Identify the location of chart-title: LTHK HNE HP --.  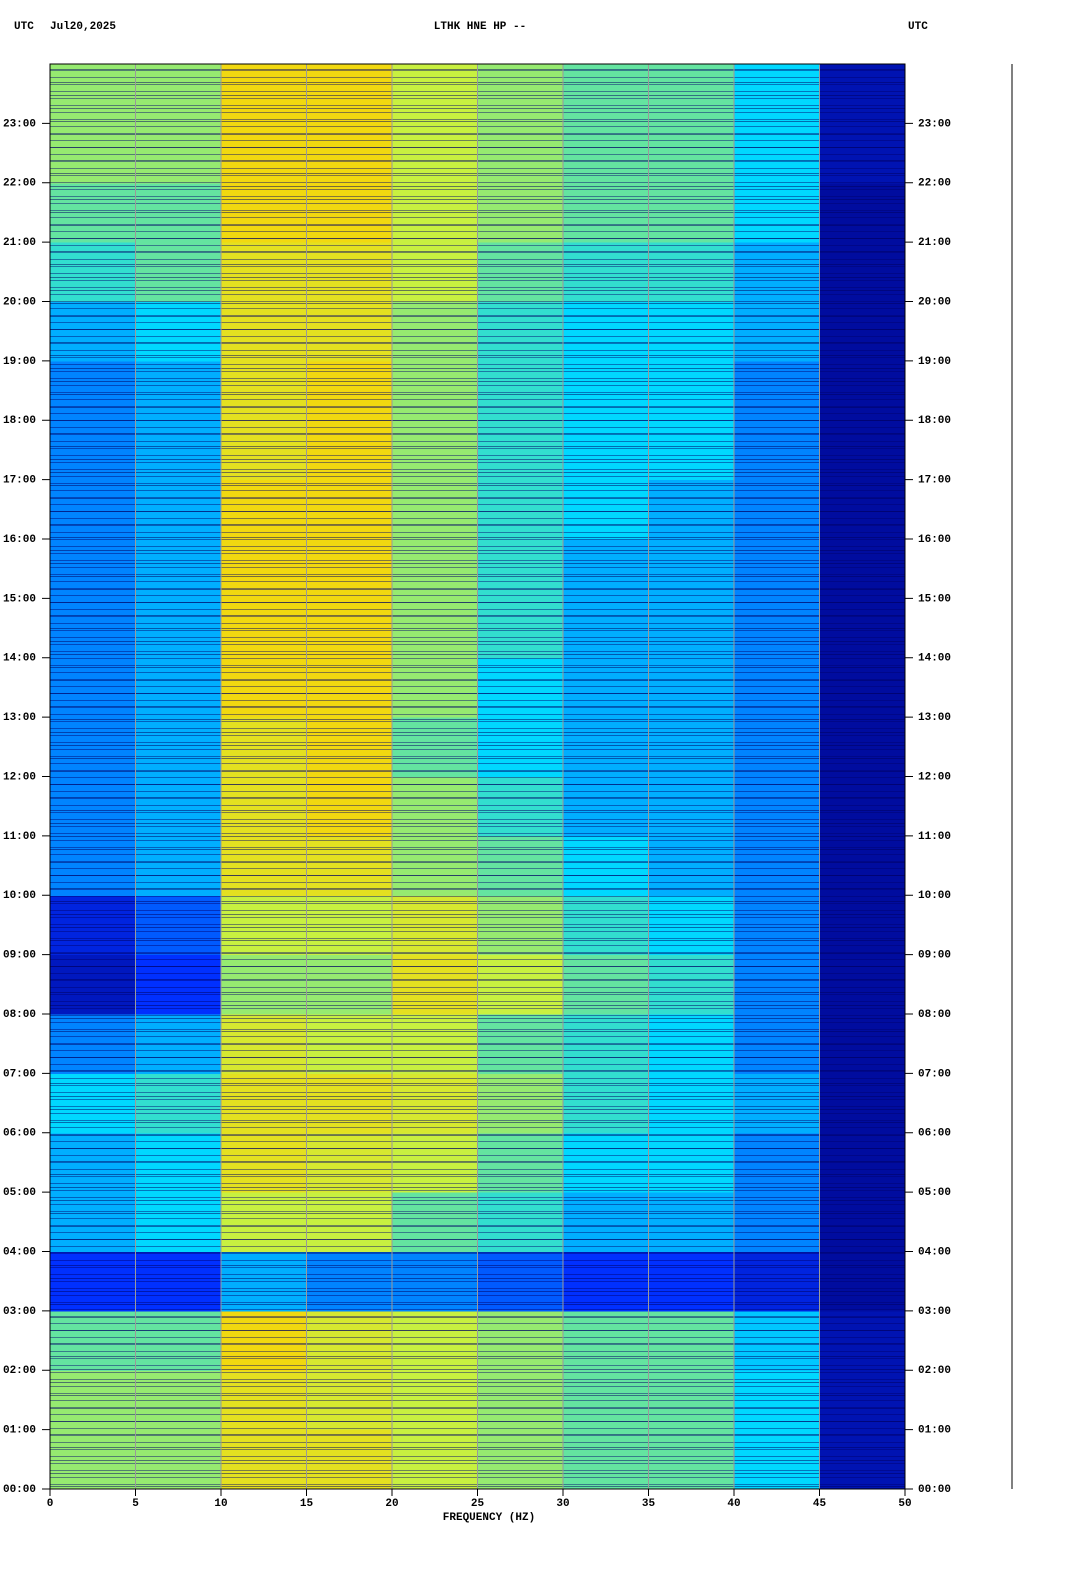
(480, 27).